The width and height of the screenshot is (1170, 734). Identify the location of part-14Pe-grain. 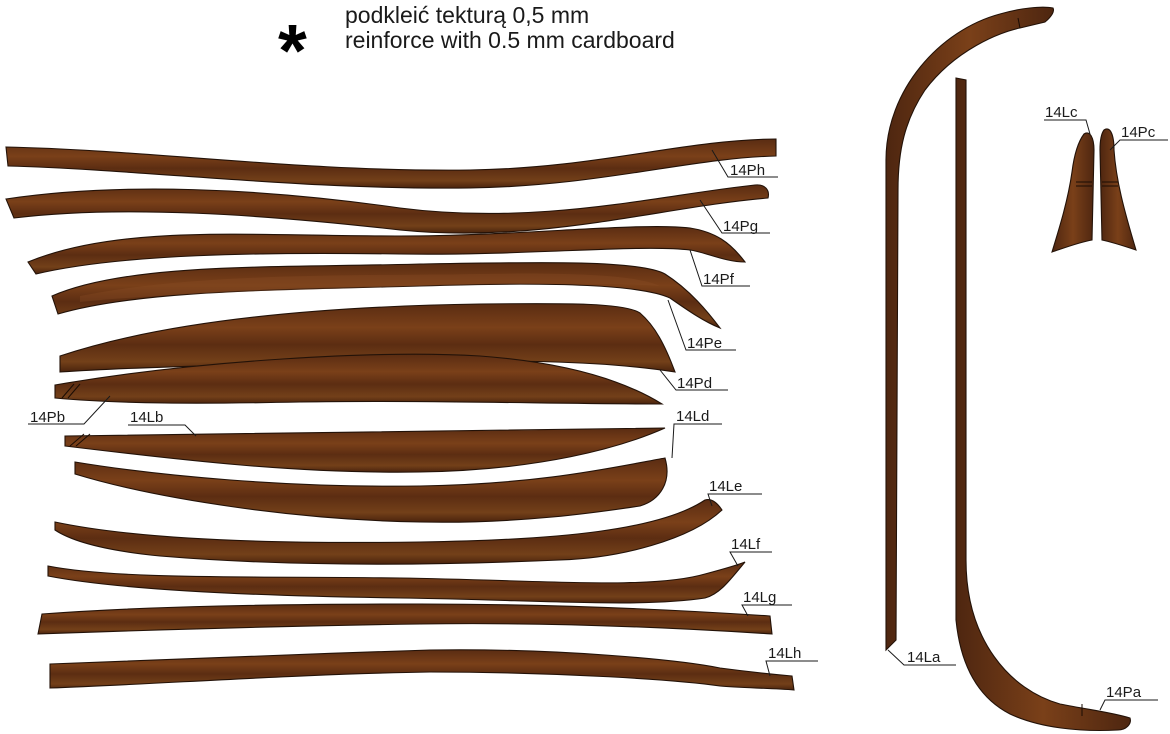
(370, 287).